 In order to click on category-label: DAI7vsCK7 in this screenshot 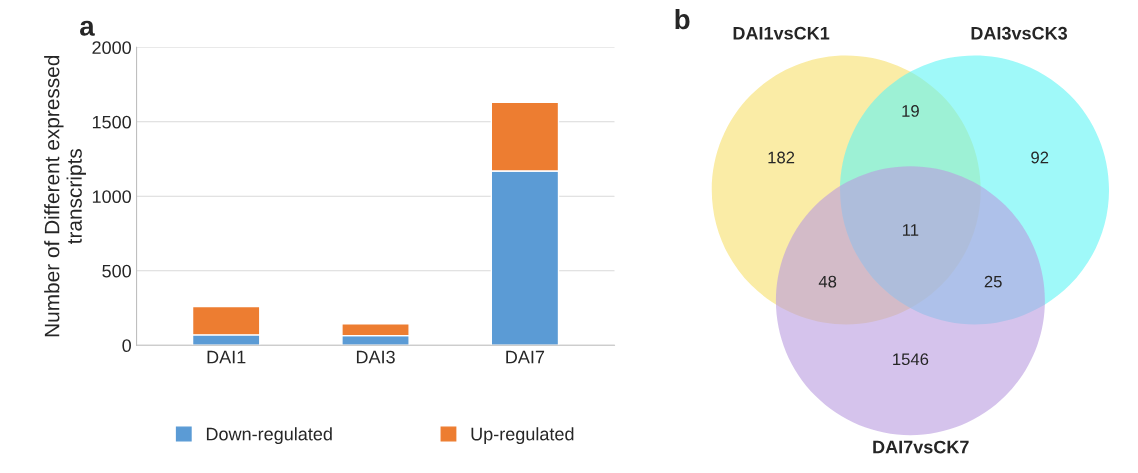, I will do `click(921, 447)`.